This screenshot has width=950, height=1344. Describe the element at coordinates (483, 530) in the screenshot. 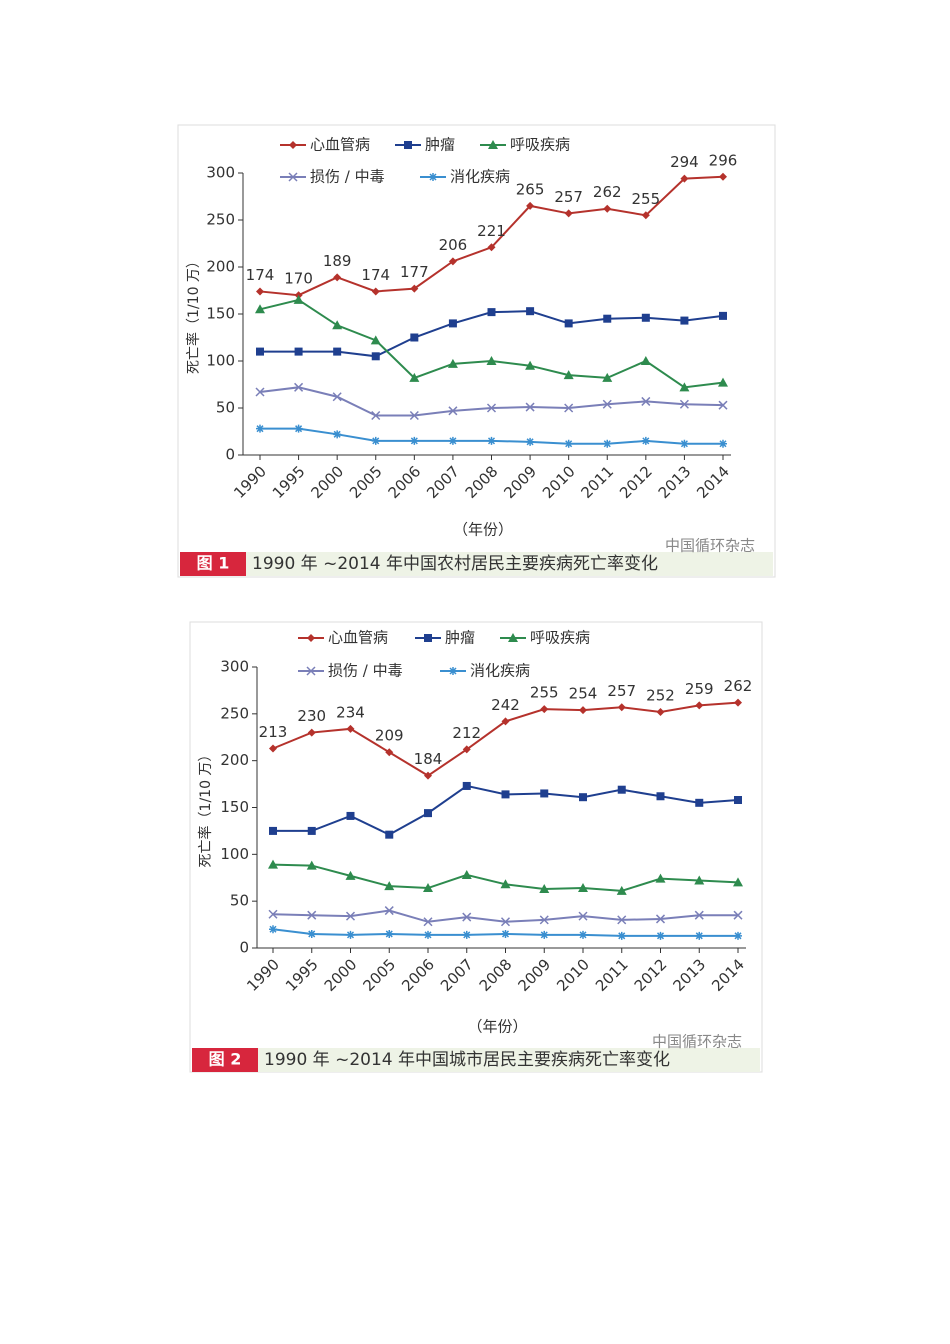

I see `x-axis-label: （年份）` at that location.